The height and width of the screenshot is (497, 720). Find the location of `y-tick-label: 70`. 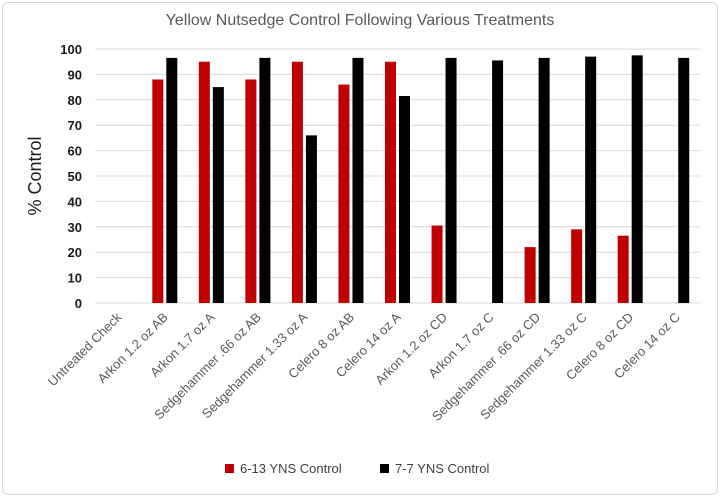

y-tick-label: 70 is located at coordinates (75, 125).